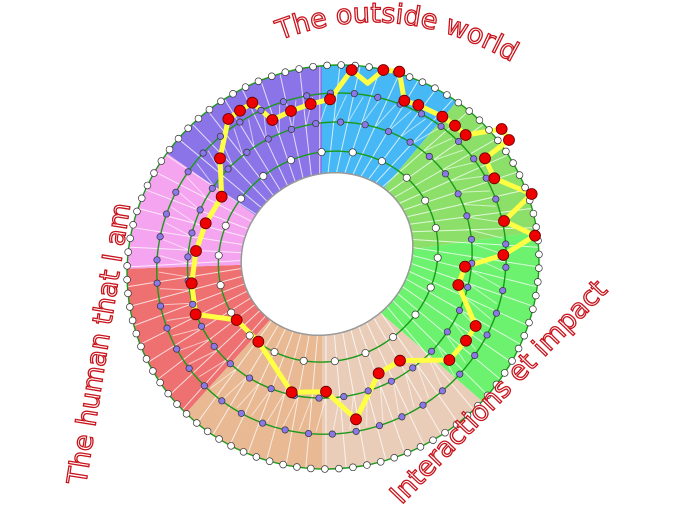 This screenshot has width=677, height=511. What do you see at coordinates (397, 34) in the screenshot?
I see `label-outside-world: The outside world` at bounding box center [397, 34].